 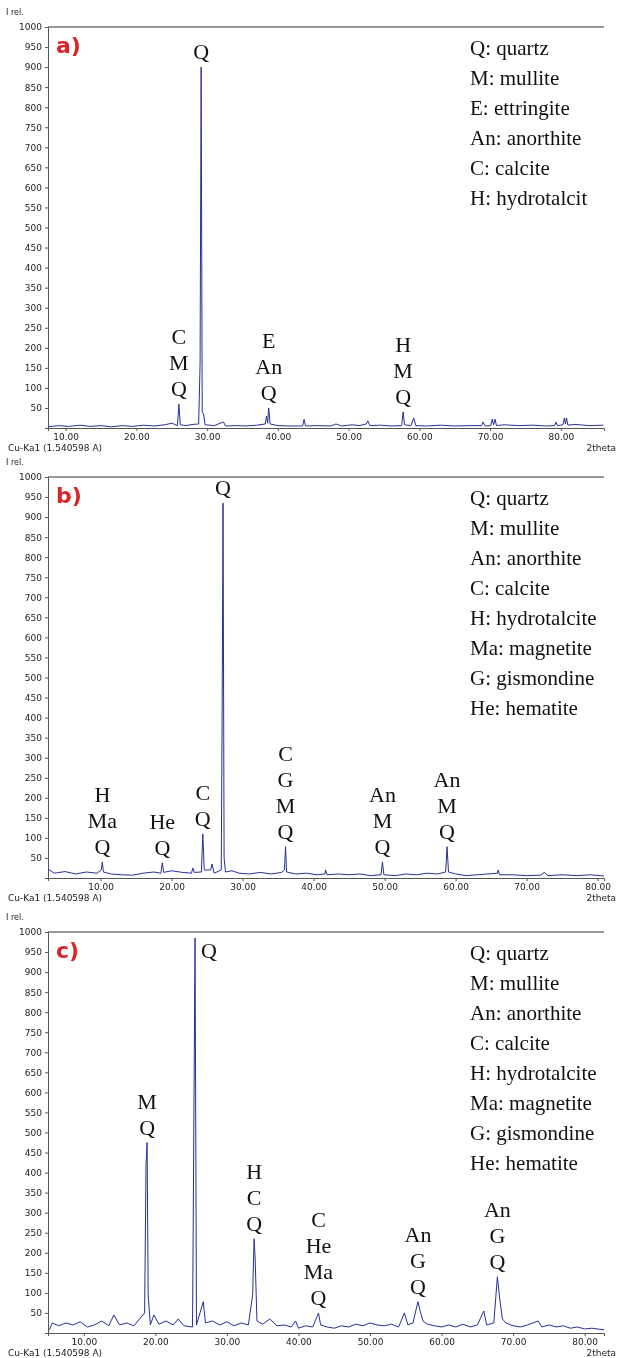 I want to click on annotation: M Q, so click(x=147, y=1114).